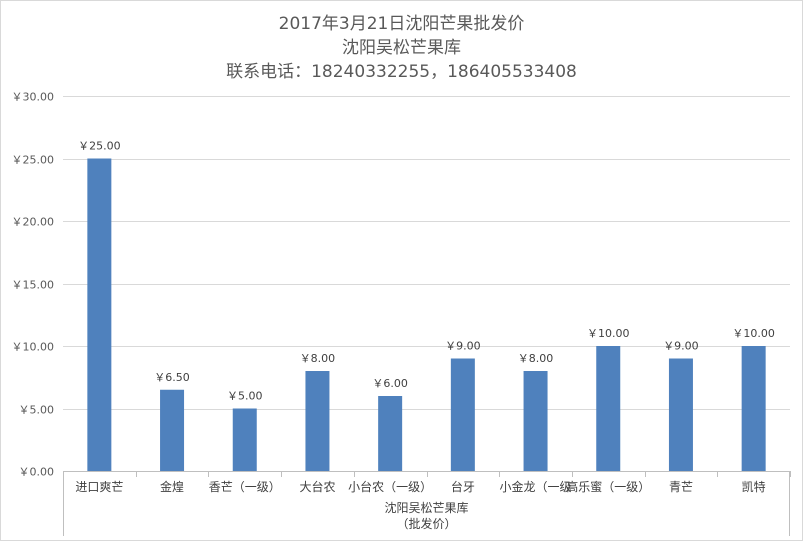 This screenshot has height=541, width=803. Describe the element at coordinates (426, 507) in the screenshot. I see `group-label: 沈阳吴松芒果库` at that location.